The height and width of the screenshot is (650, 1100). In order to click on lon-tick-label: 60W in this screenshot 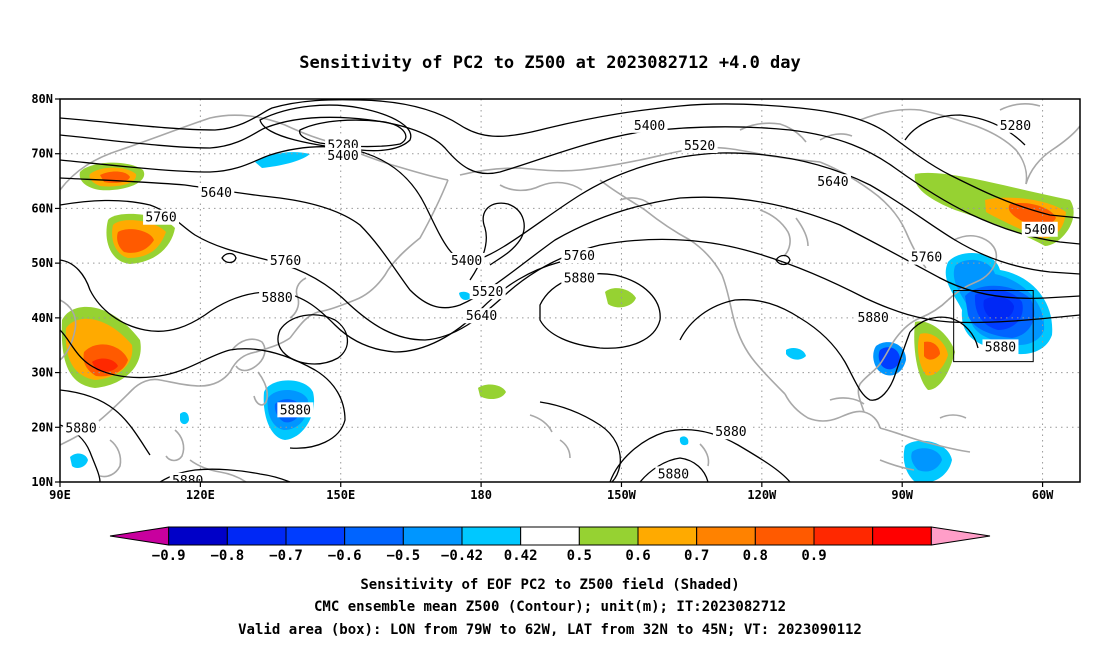, I will do `click(1043, 495)`.